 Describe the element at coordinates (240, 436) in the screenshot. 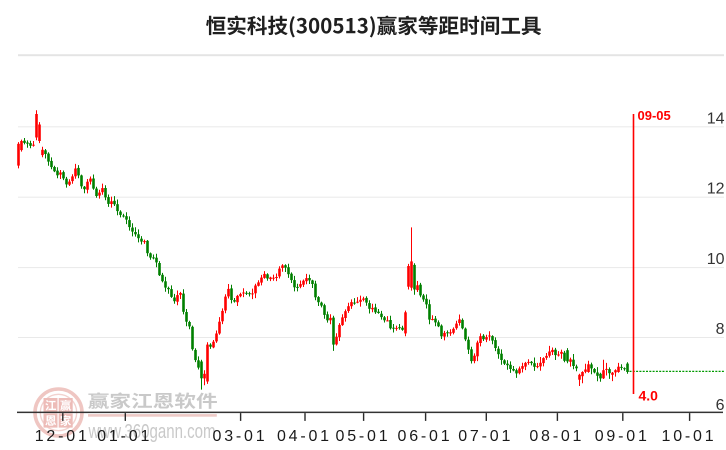

I see `svg-text: 03-01` at that location.